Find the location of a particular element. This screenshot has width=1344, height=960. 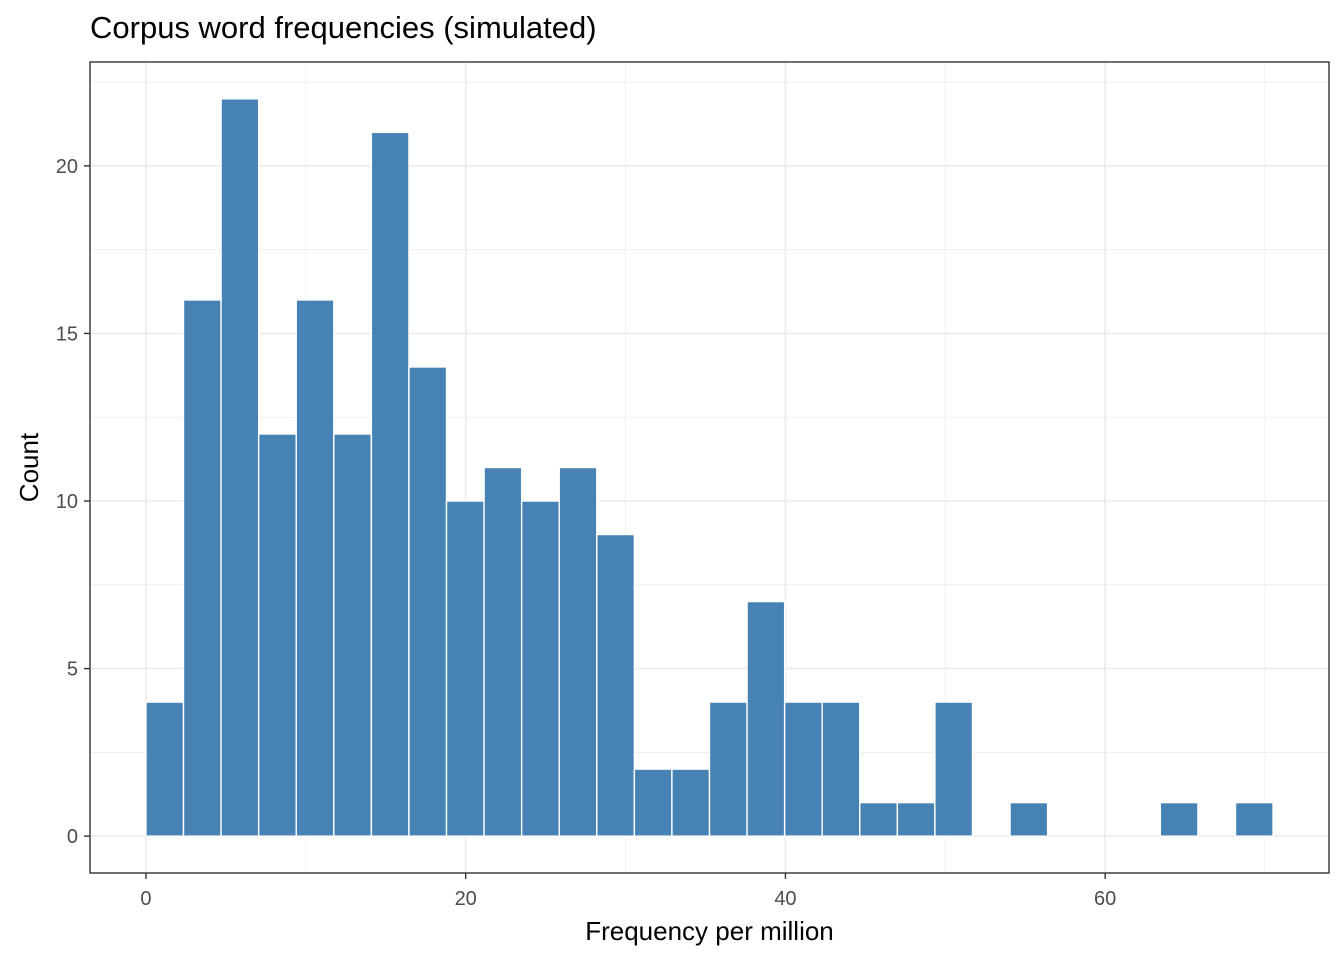

y-tick-label: 10 is located at coordinates (67, 502).